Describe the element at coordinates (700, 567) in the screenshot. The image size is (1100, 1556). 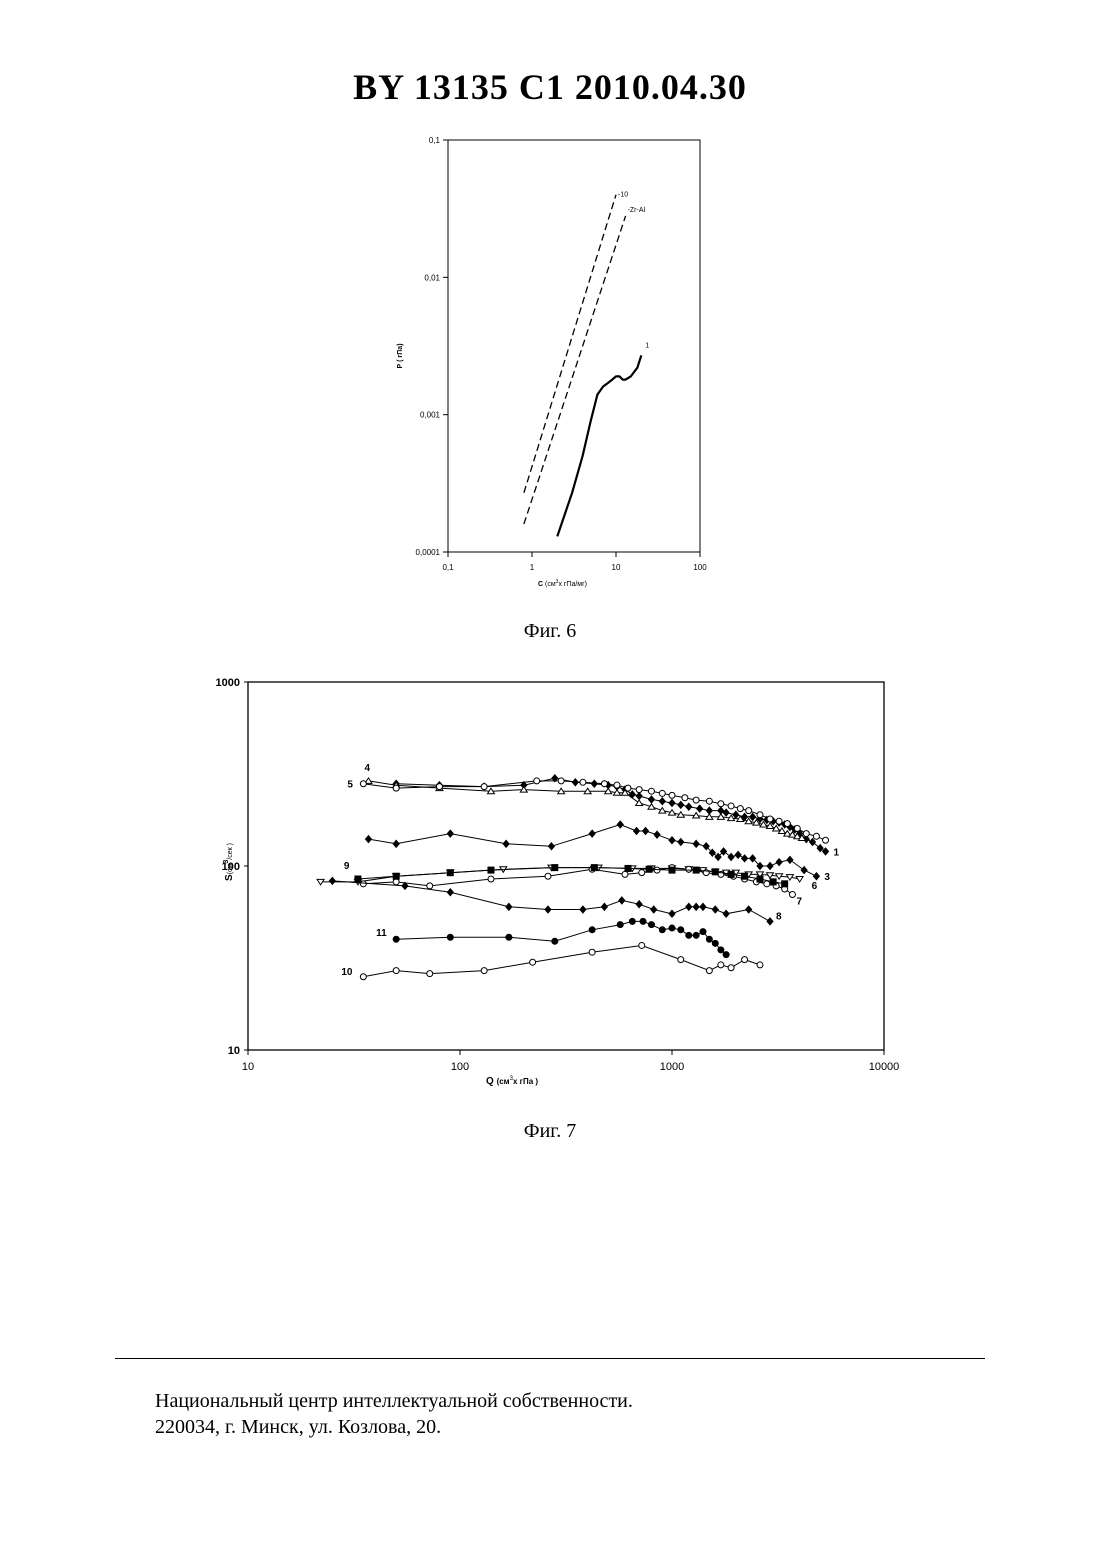
I see `fig6-x-tick-label: 100` at that location.